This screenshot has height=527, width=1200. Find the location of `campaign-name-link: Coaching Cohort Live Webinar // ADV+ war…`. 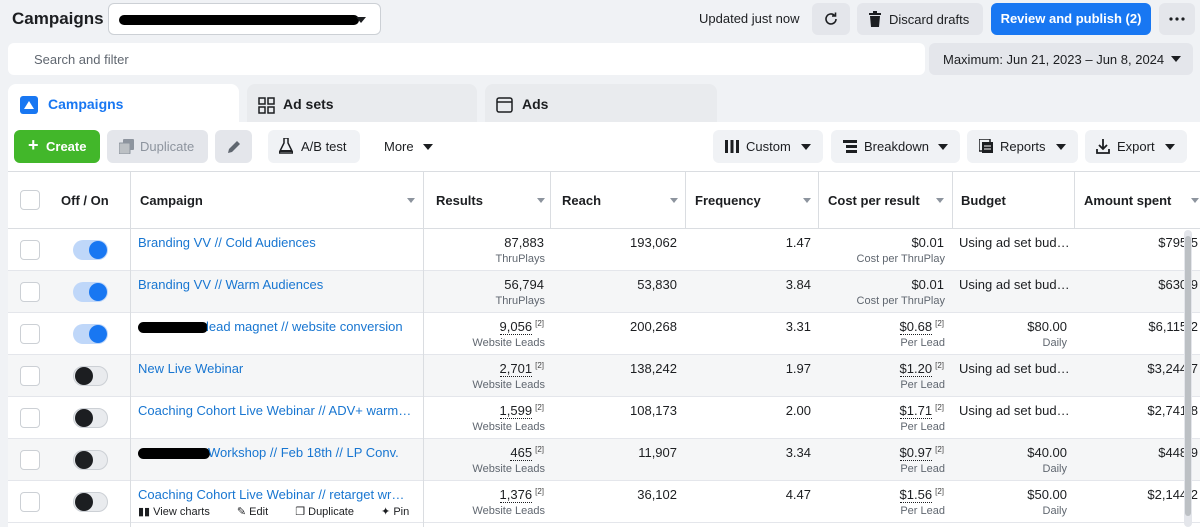

campaign-name-link: Coaching Cohort Live Webinar // ADV+ war… is located at coordinates (275, 410).